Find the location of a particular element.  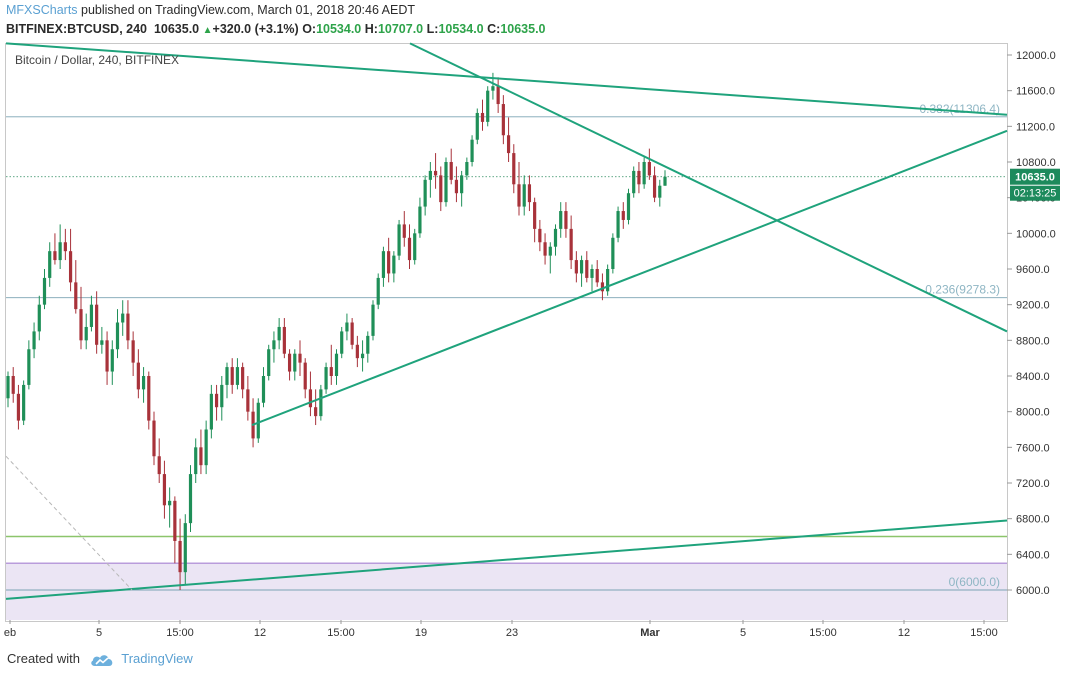

x-tick-label: 19 is located at coordinates (421, 633).